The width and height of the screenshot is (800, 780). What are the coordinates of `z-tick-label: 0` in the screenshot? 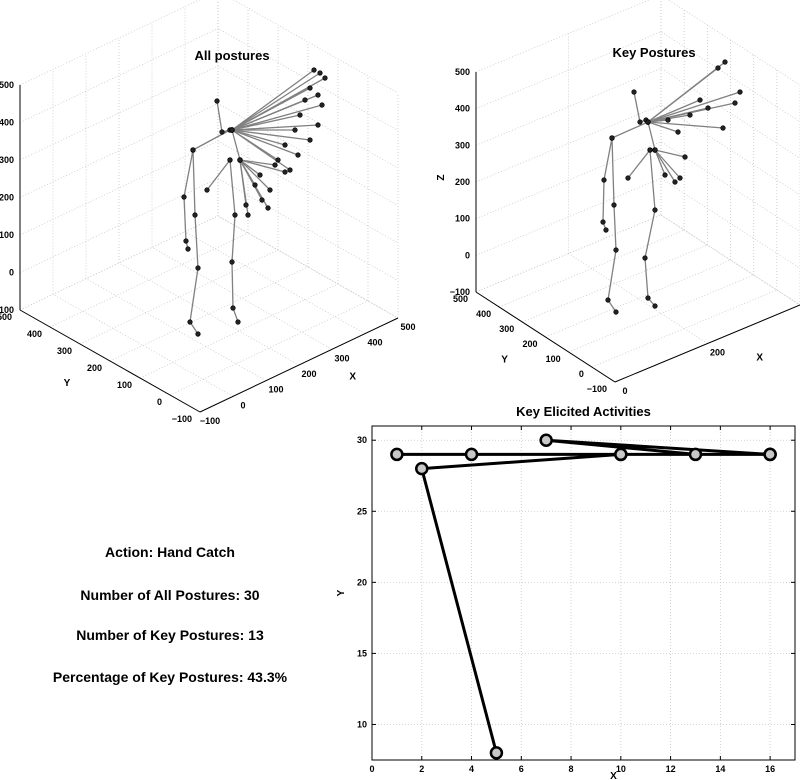 It's located at (467, 255).